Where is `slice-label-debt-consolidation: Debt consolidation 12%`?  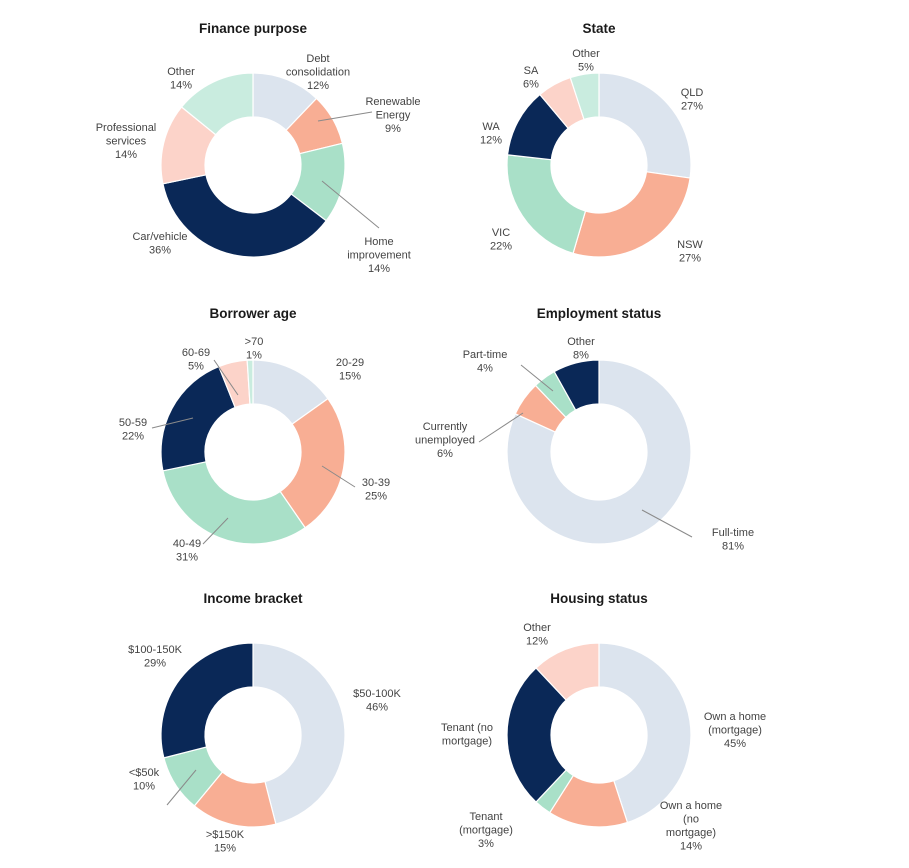 slice-label-debt-consolidation: Debt consolidation 12% is located at coordinates (318, 72).